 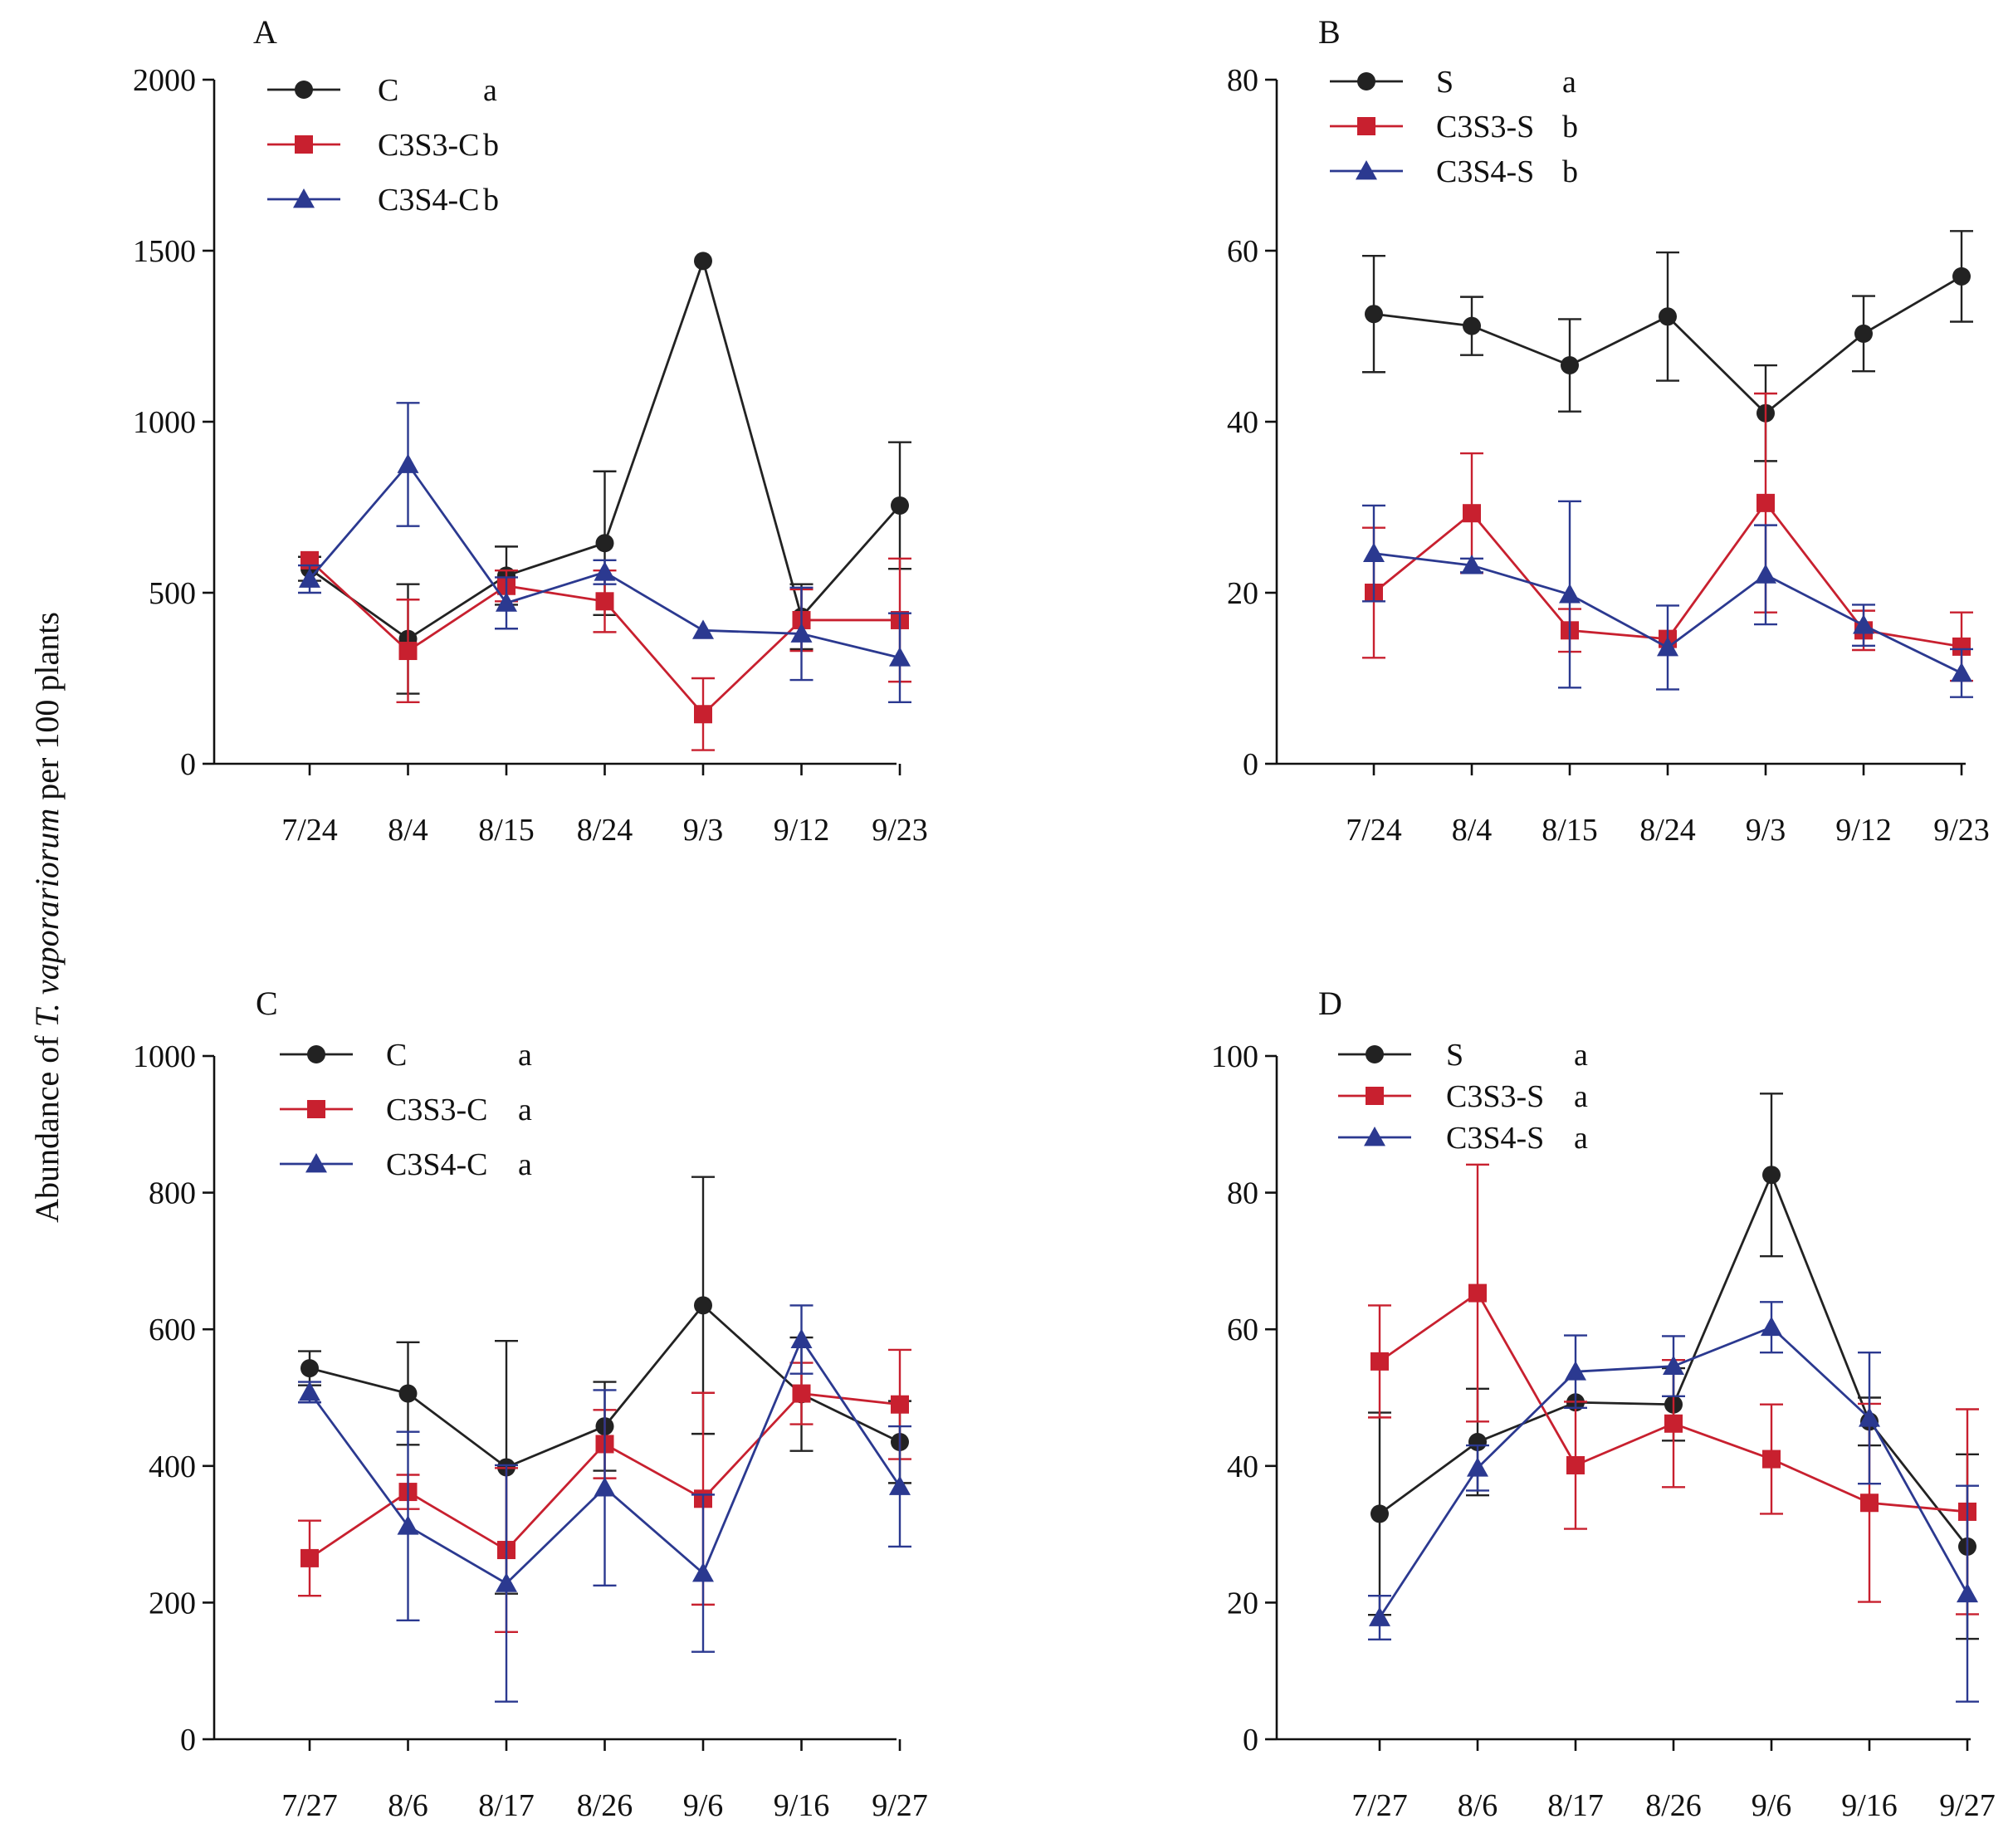 What do you see at coordinates (1478, 1806) in the screenshot?
I see `panel-d-x-tick-label: 8/6` at bounding box center [1478, 1806].